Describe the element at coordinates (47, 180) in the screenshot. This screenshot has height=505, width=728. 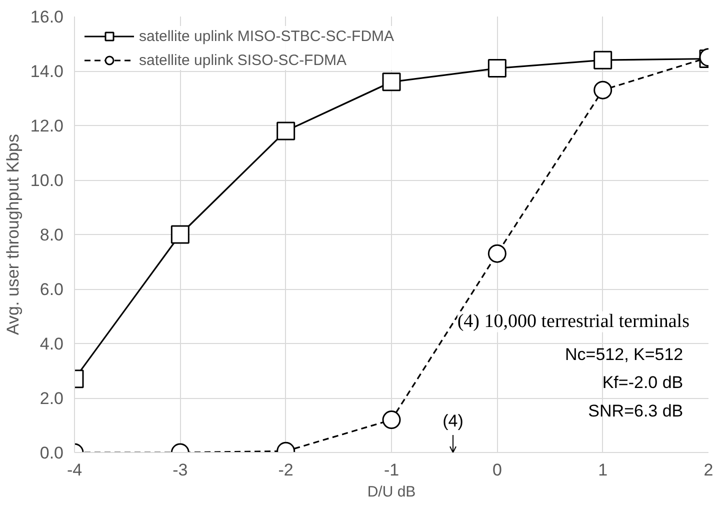
I see `y-tick-label: 10.0` at that location.